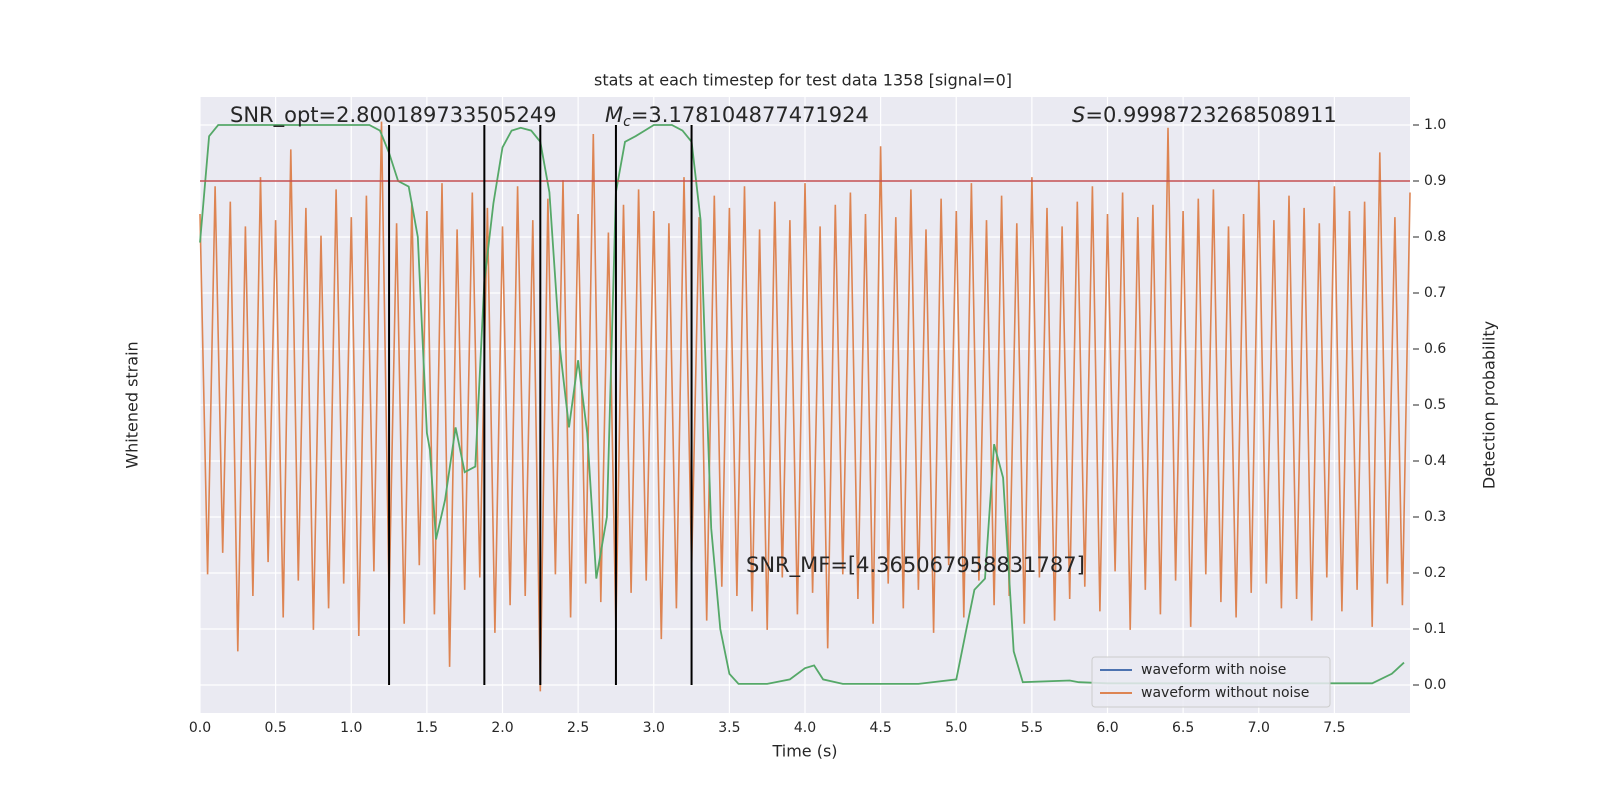  Describe the element at coordinates (1435, 293) in the screenshot. I see `y2-tick-label: 0.7` at that location.